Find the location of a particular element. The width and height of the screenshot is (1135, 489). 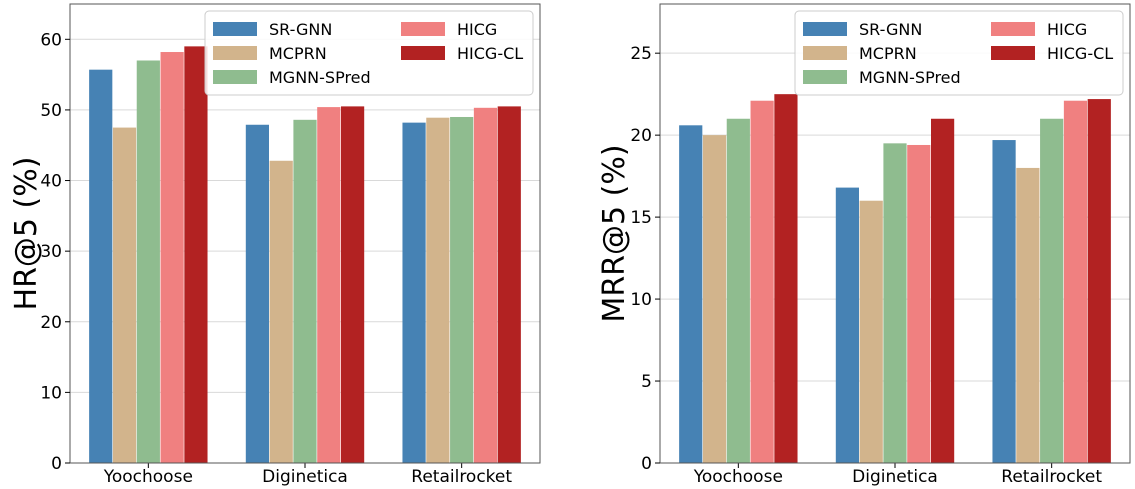

y-tick-label: 60 is located at coordinates (51, 40).